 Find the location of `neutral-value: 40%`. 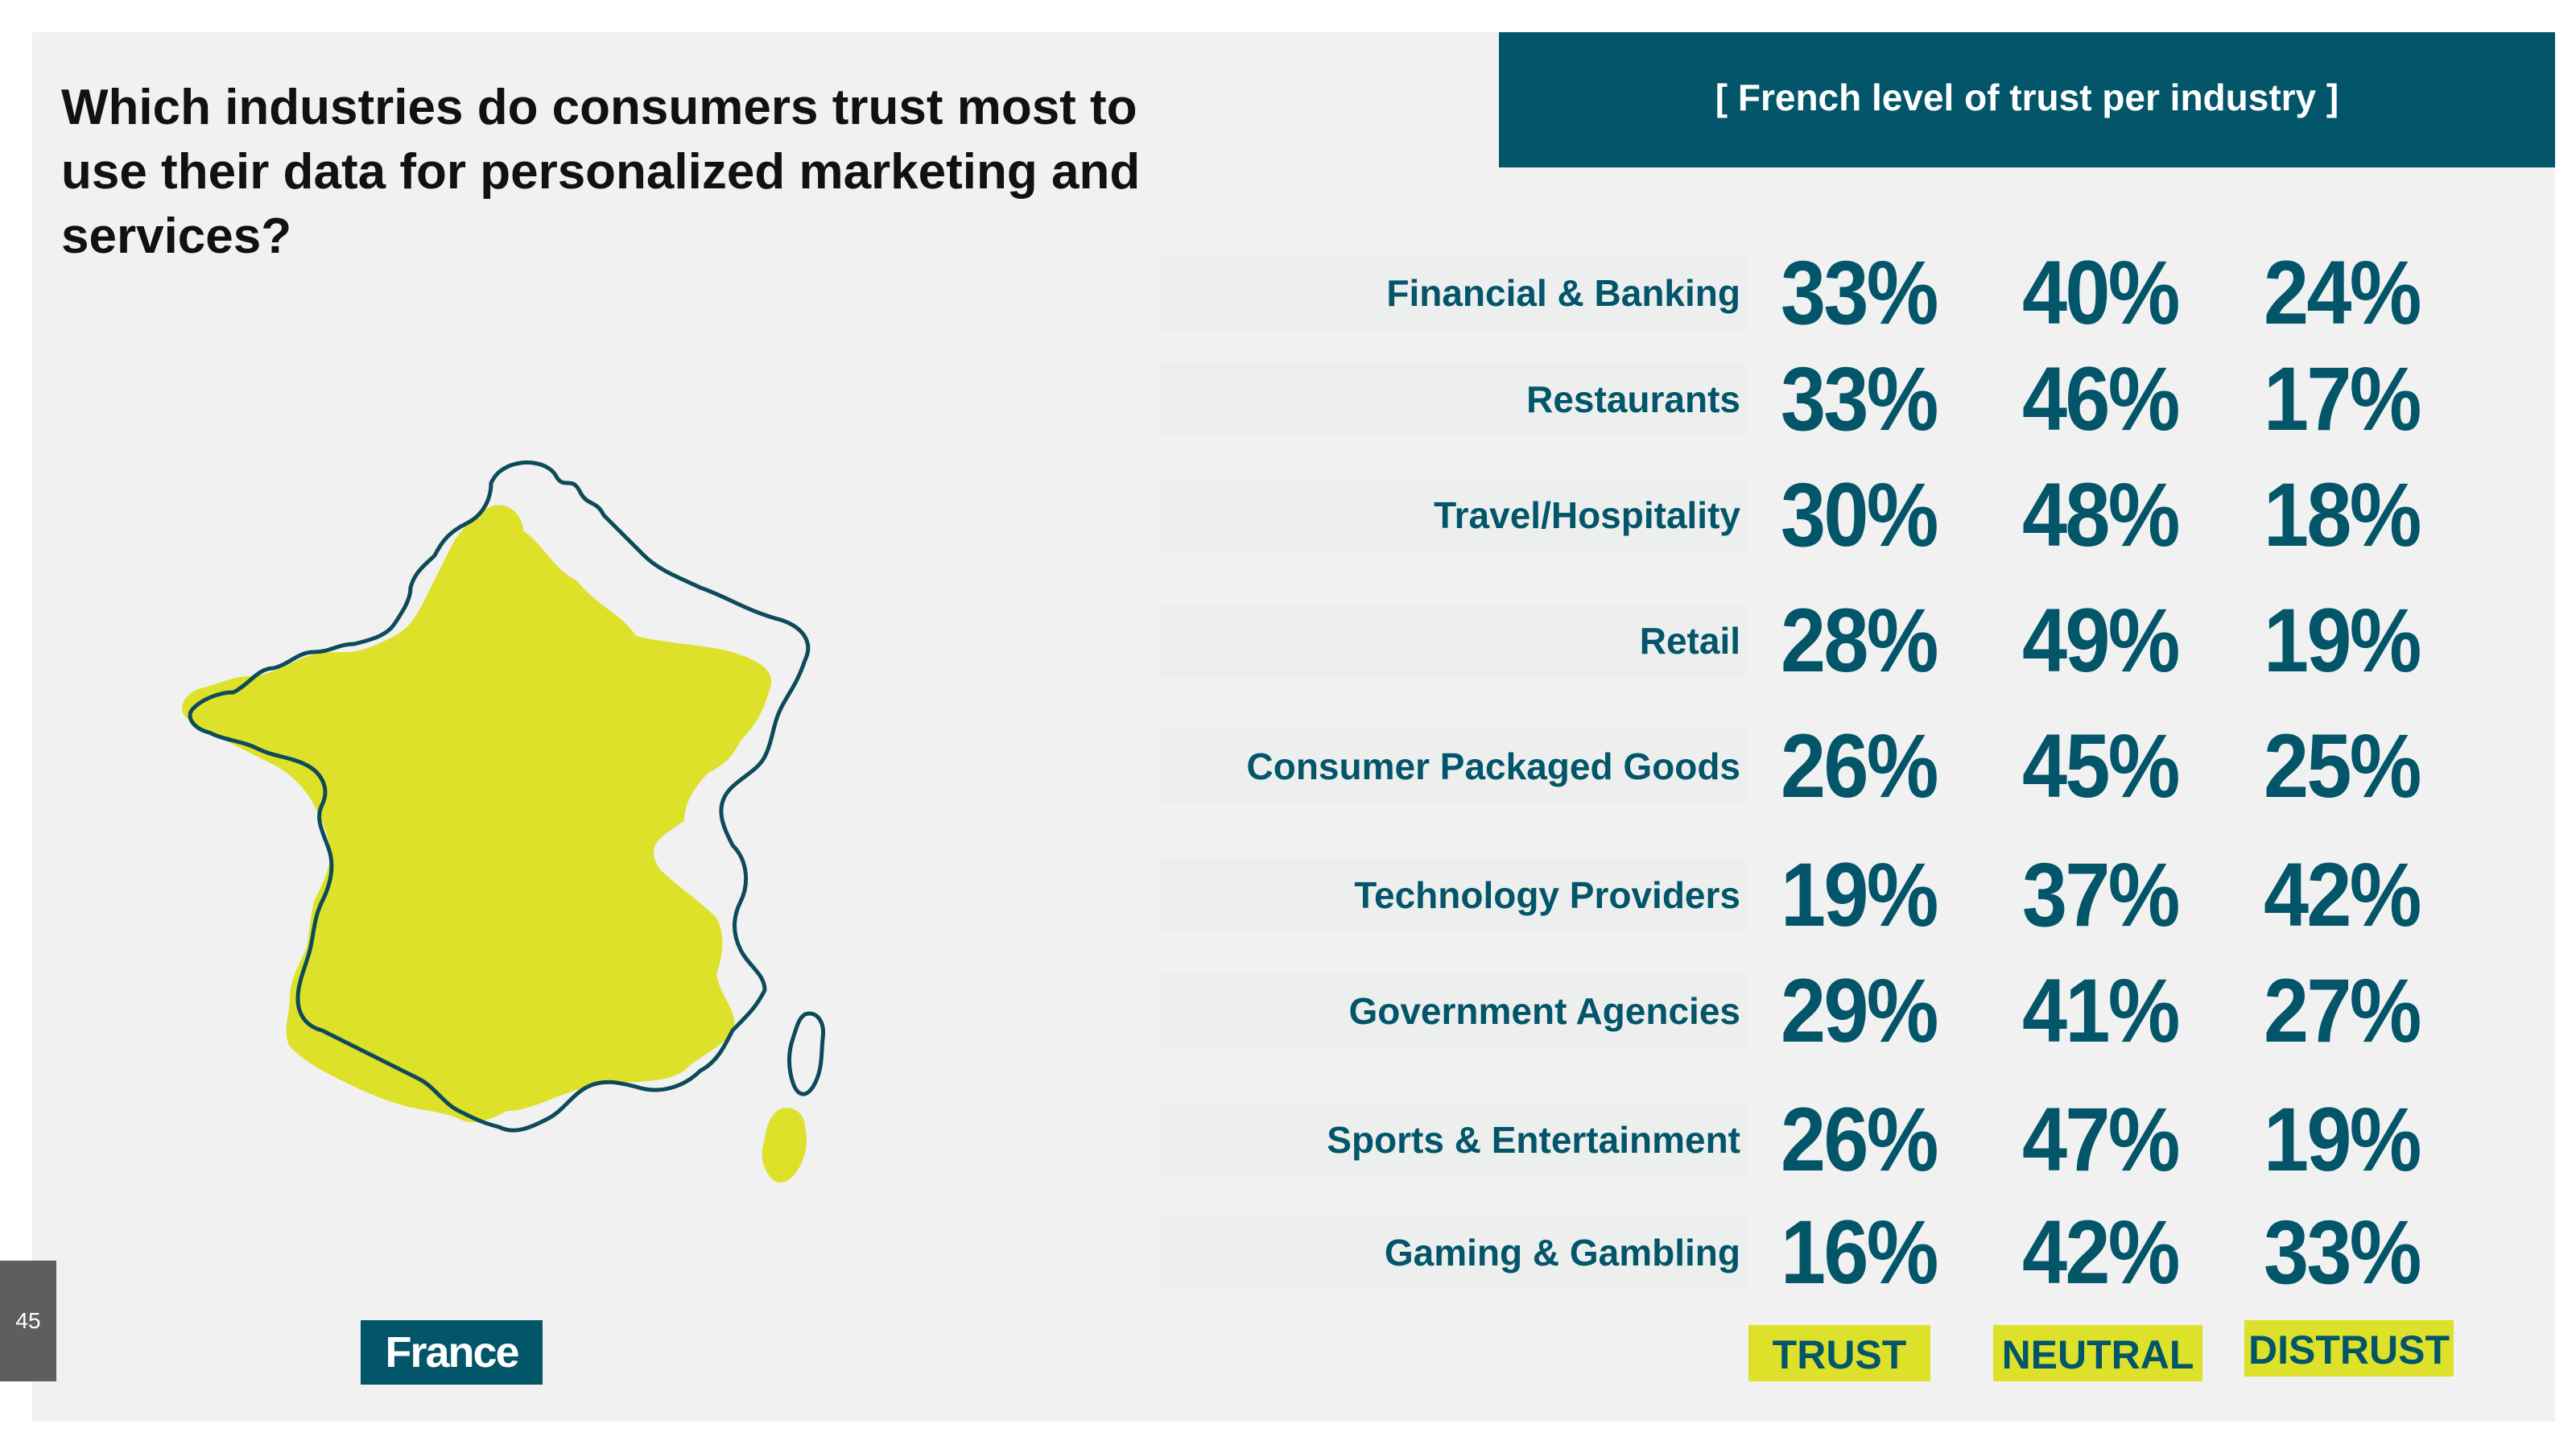

neutral-value: 40% is located at coordinates (2101, 292).